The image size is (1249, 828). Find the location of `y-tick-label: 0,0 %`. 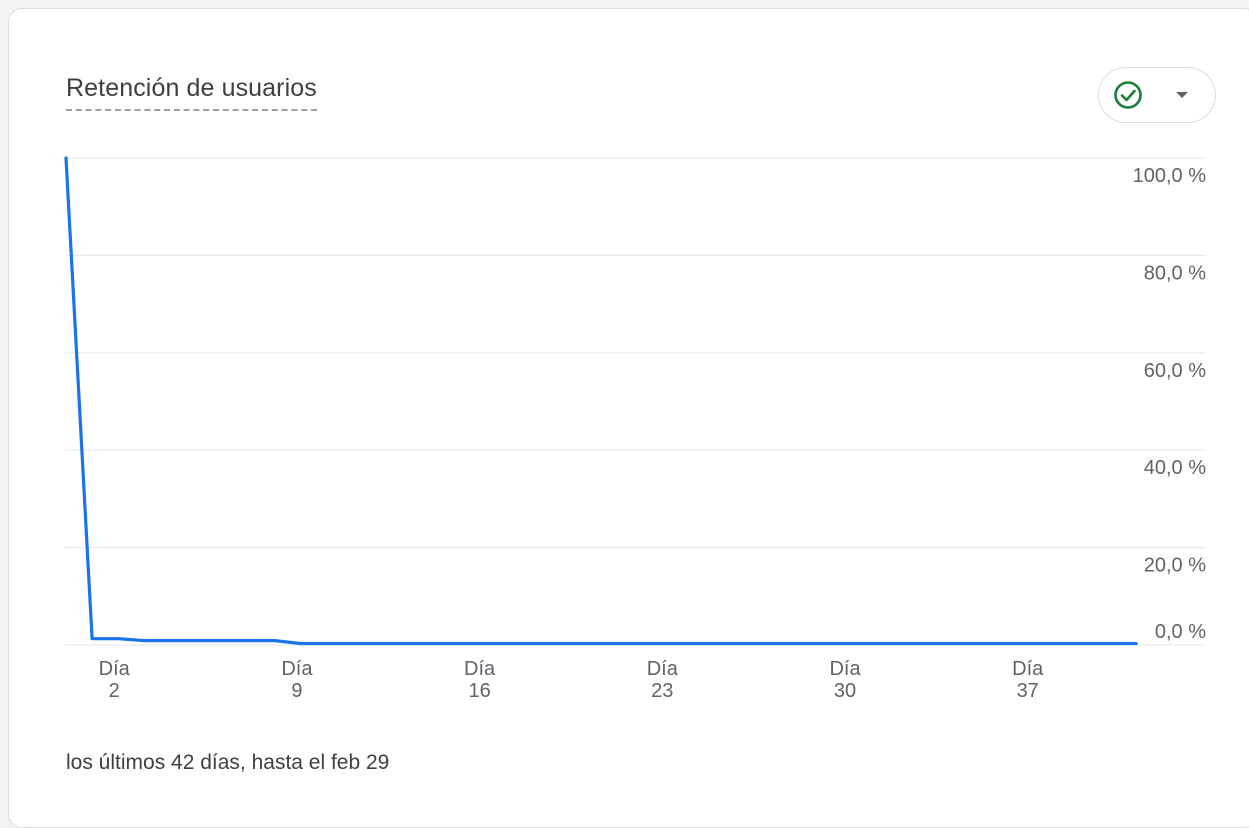

y-tick-label: 0,0 % is located at coordinates (1180, 632).